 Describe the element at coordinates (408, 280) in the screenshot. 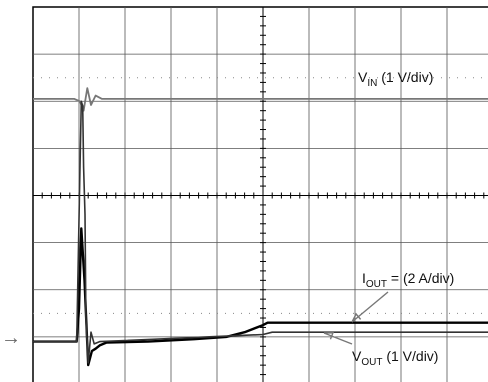

I see `series-label-iout: IOUT = (2 A/div)` at that location.